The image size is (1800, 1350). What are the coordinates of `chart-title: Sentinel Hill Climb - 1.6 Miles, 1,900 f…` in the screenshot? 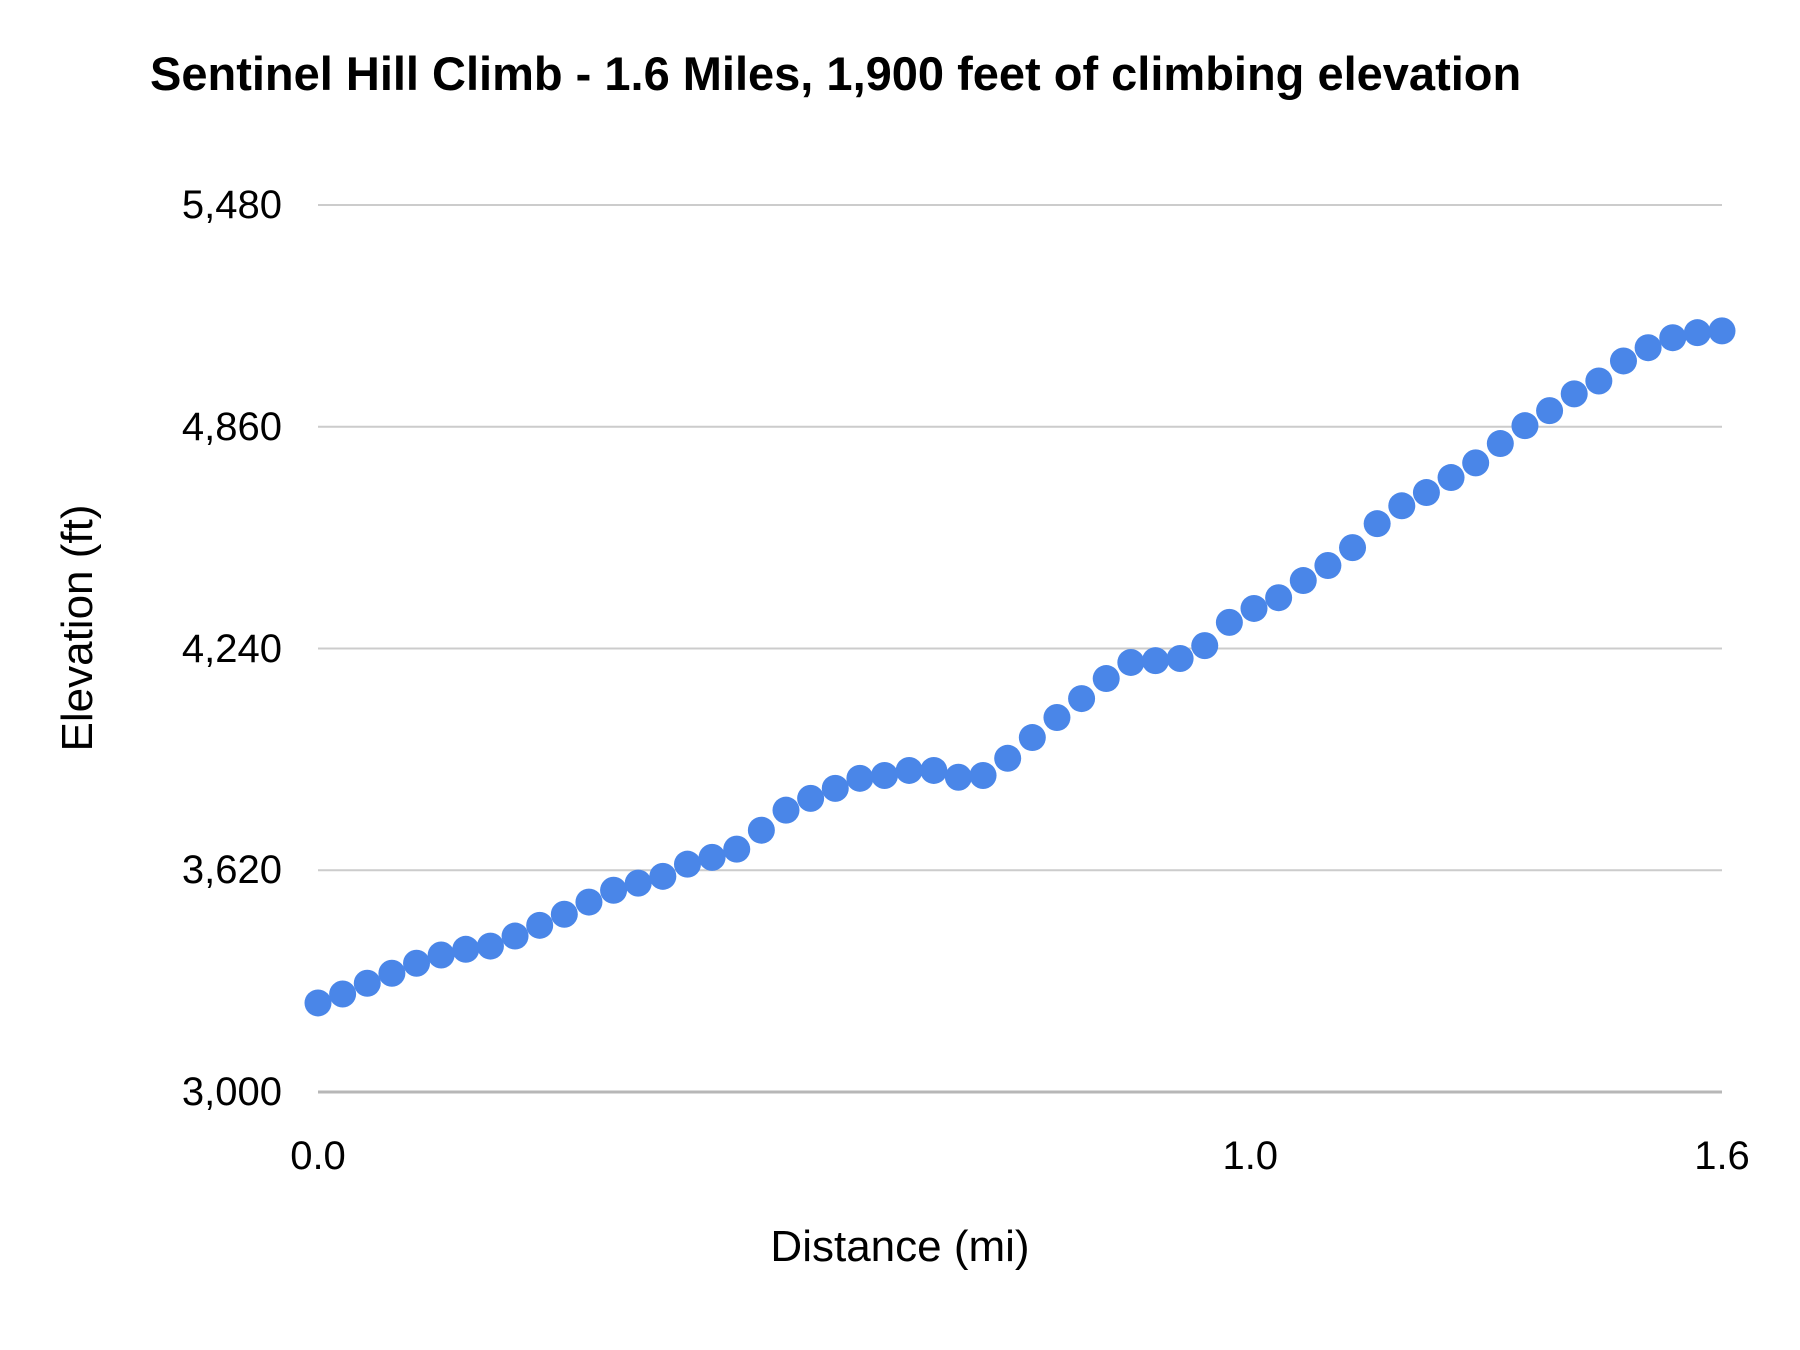 It's located at (836, 73).